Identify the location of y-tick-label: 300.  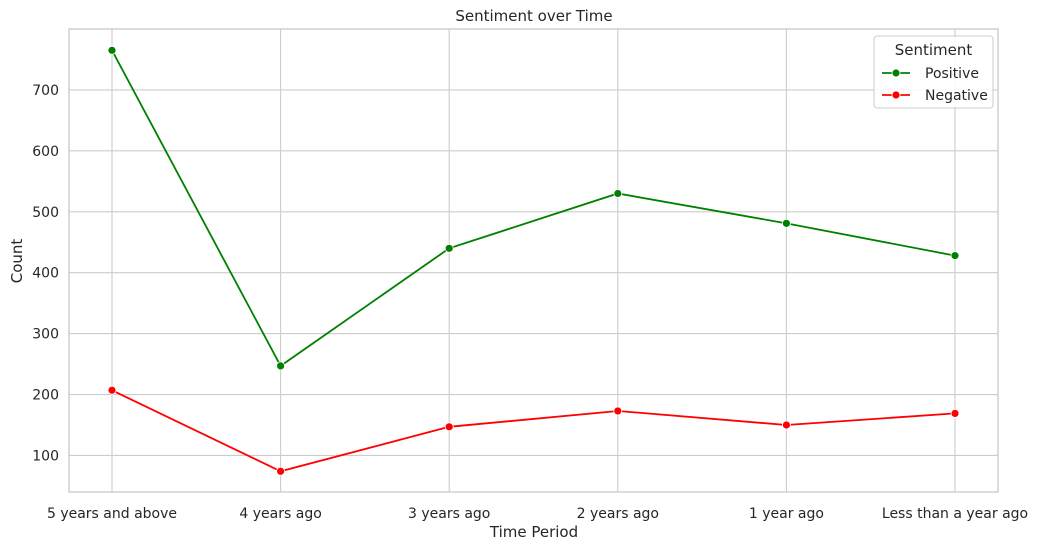
(45, 335).